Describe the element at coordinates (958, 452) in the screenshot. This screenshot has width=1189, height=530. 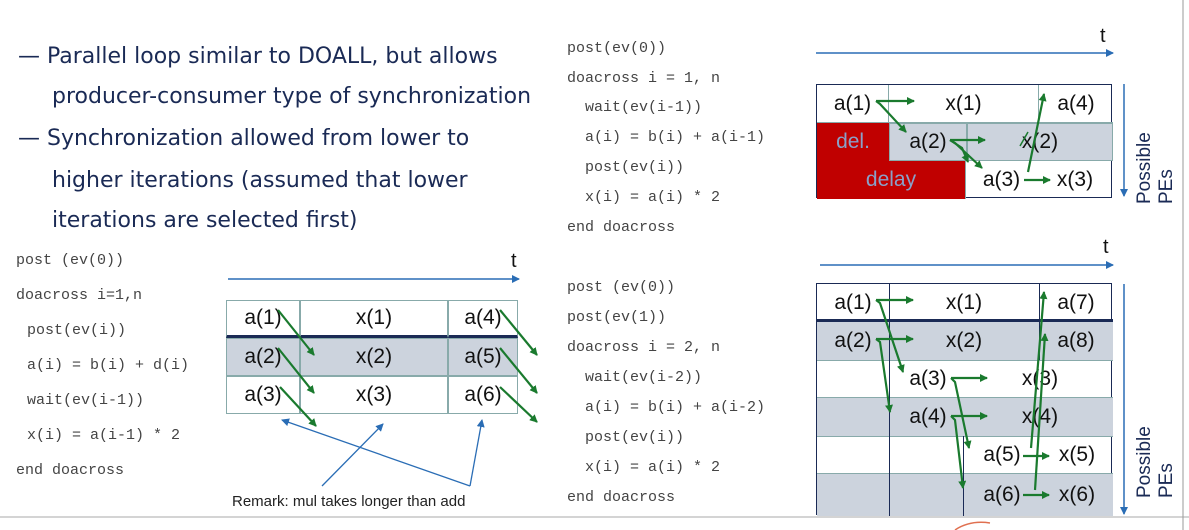
I see `br-arrow-a4-a6` at that location.